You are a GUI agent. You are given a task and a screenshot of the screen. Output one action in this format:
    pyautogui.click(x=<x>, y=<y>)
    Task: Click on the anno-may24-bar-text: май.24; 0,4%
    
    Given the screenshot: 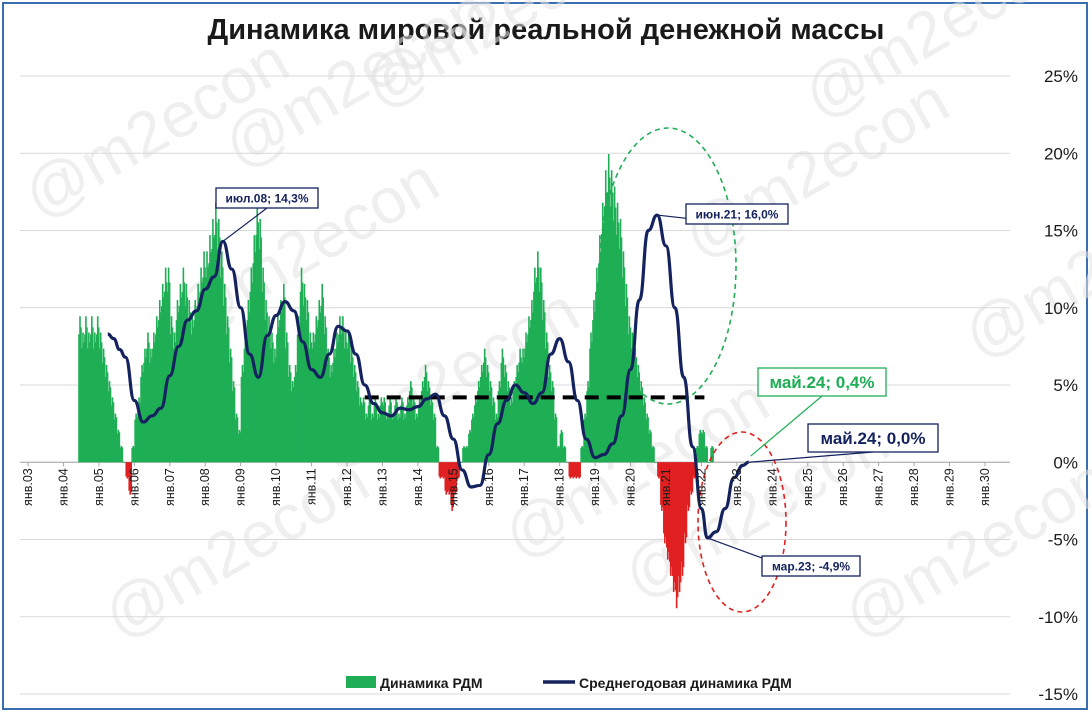 What is the action you would take?
    pyautogui.click(x=821, y=382)
    